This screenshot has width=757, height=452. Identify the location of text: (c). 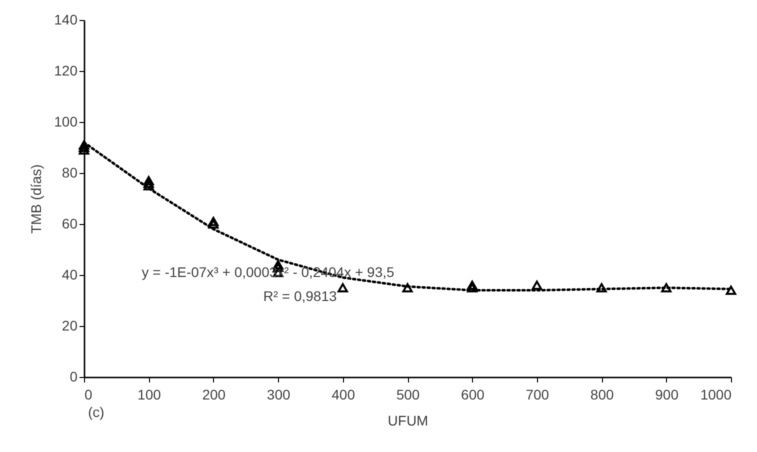
(96, 412).